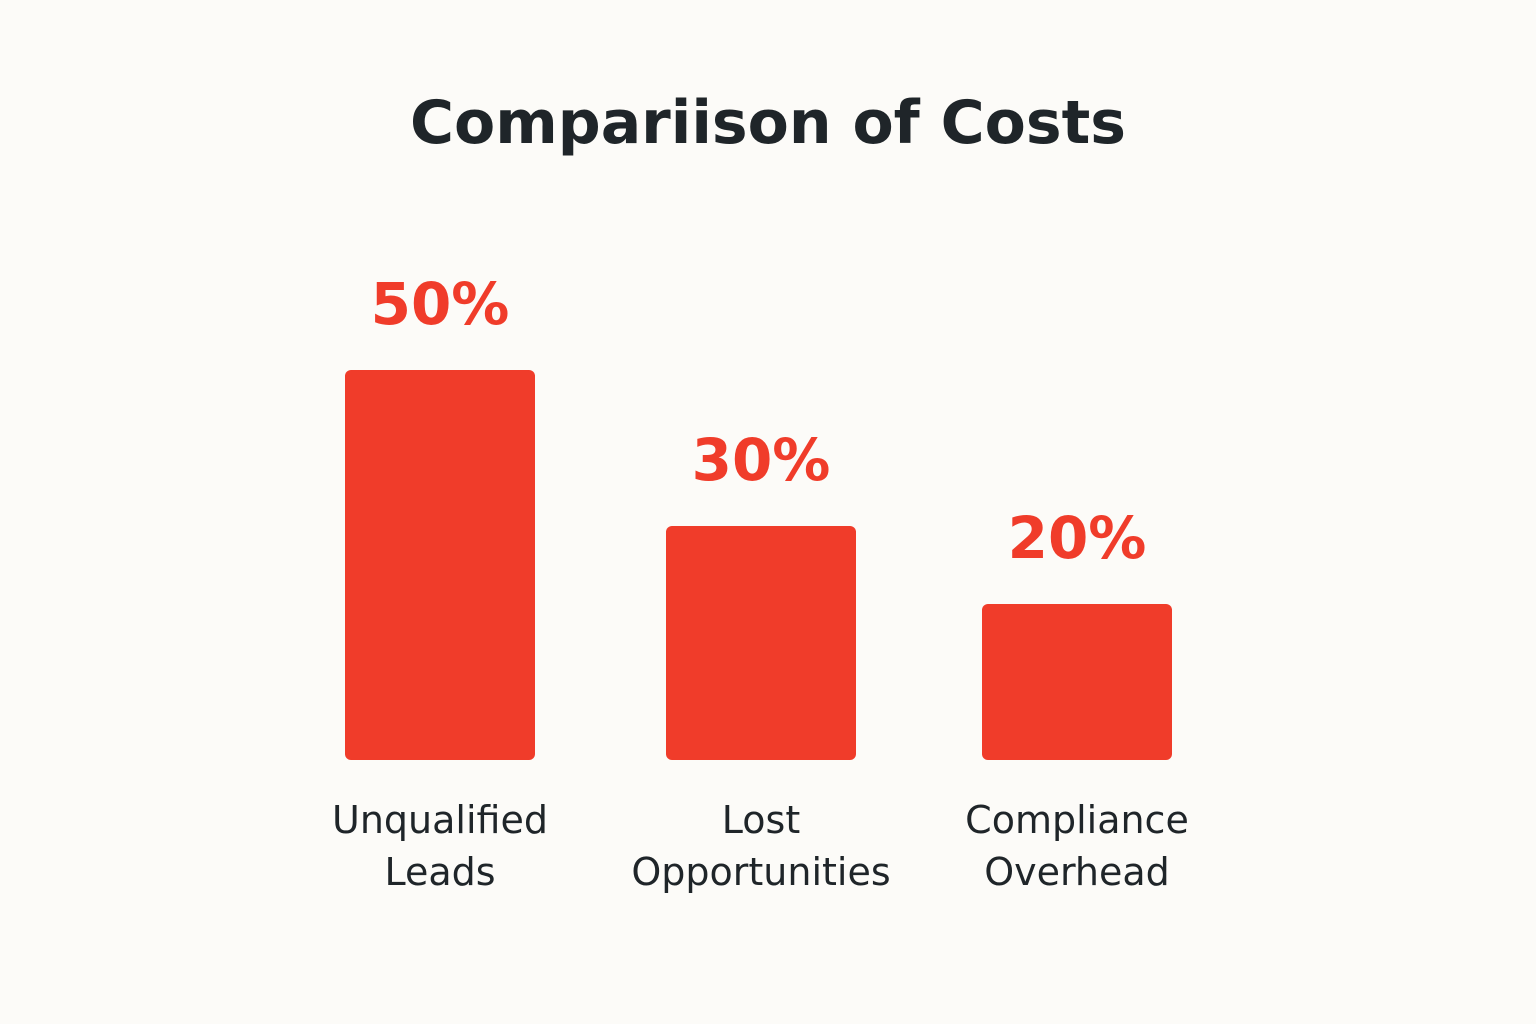  Describe the element at coordinates (761, 460) in the screenshot. I see `value-label: 30%` at that location.